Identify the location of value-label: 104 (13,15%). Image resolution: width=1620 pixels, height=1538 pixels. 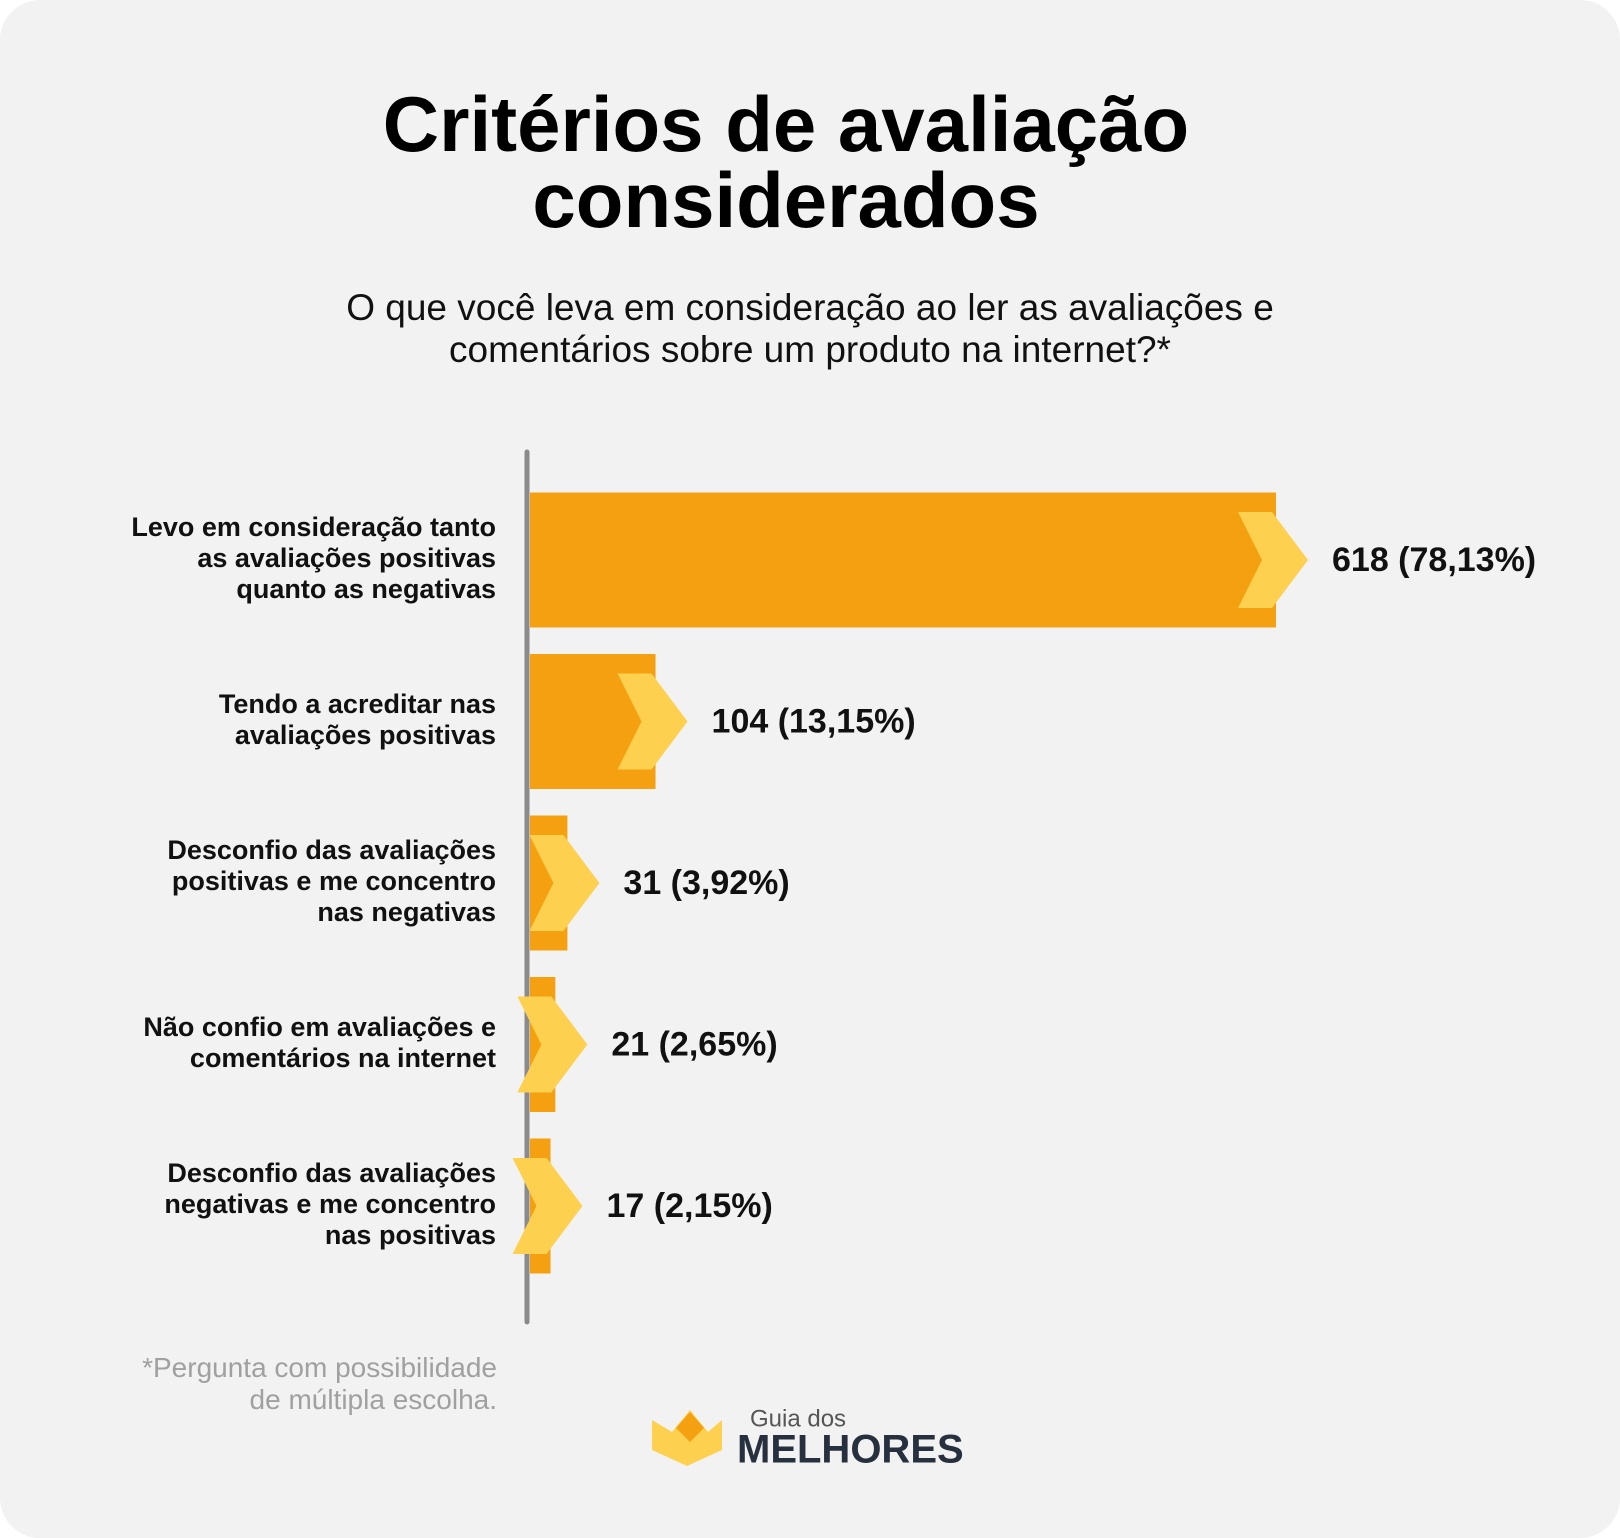
(814, 721).